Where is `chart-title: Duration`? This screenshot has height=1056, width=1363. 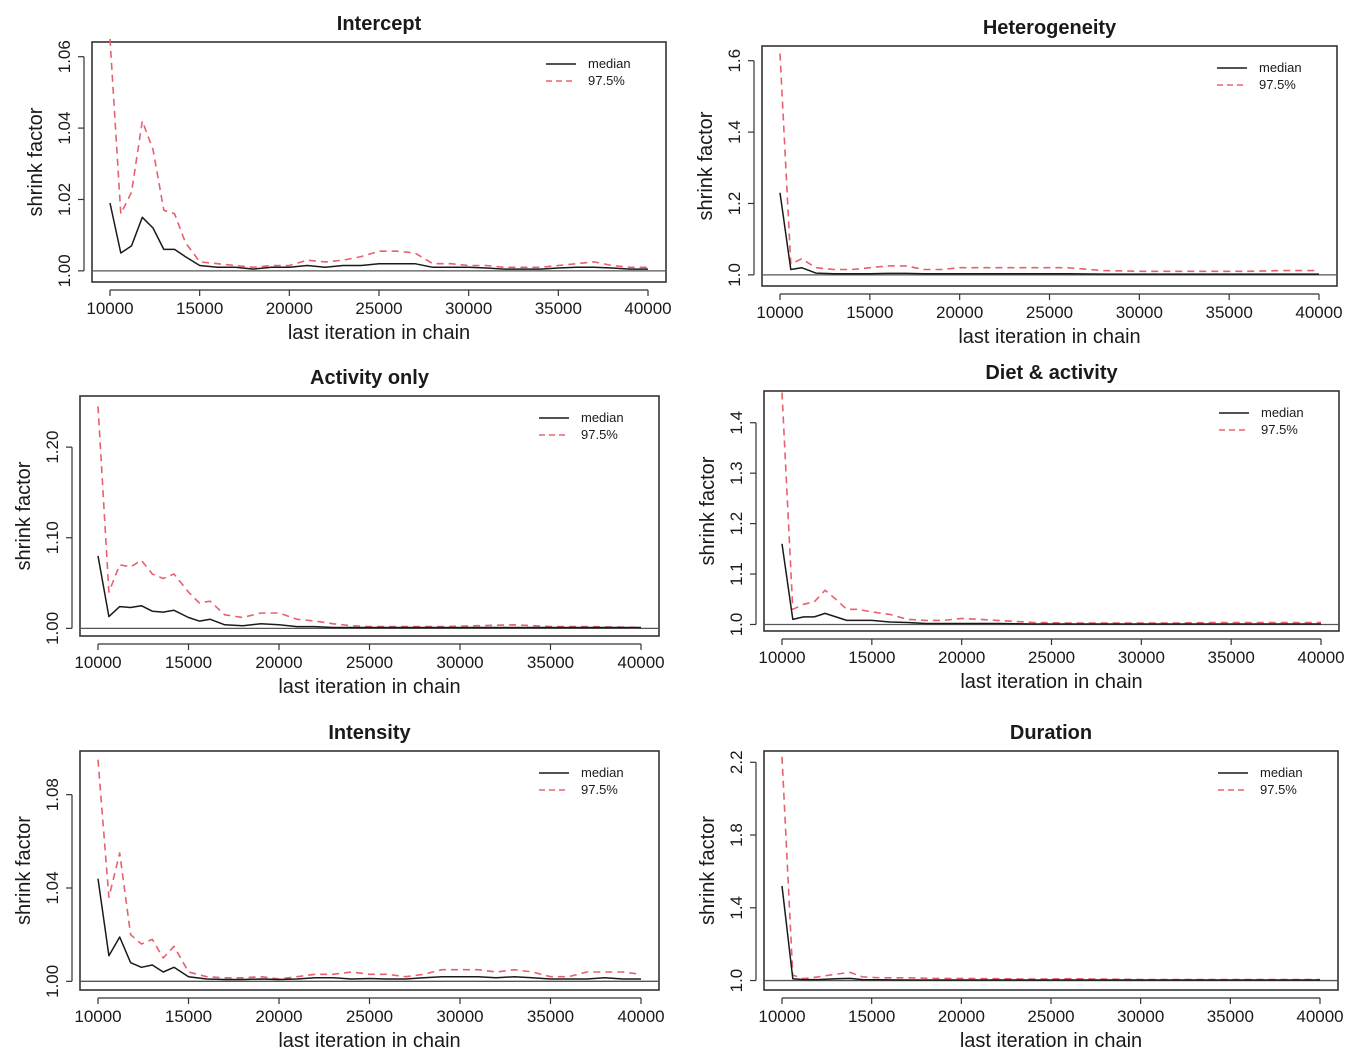
chart-title: Duration is located at coordinates (1051, 733).